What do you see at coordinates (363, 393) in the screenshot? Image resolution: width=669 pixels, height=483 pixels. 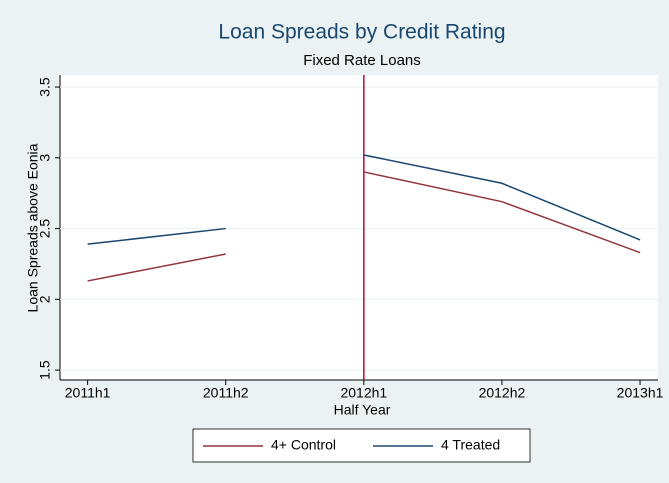 I see `x-tick-label: 2012h1` at bounding box center [363, 393].